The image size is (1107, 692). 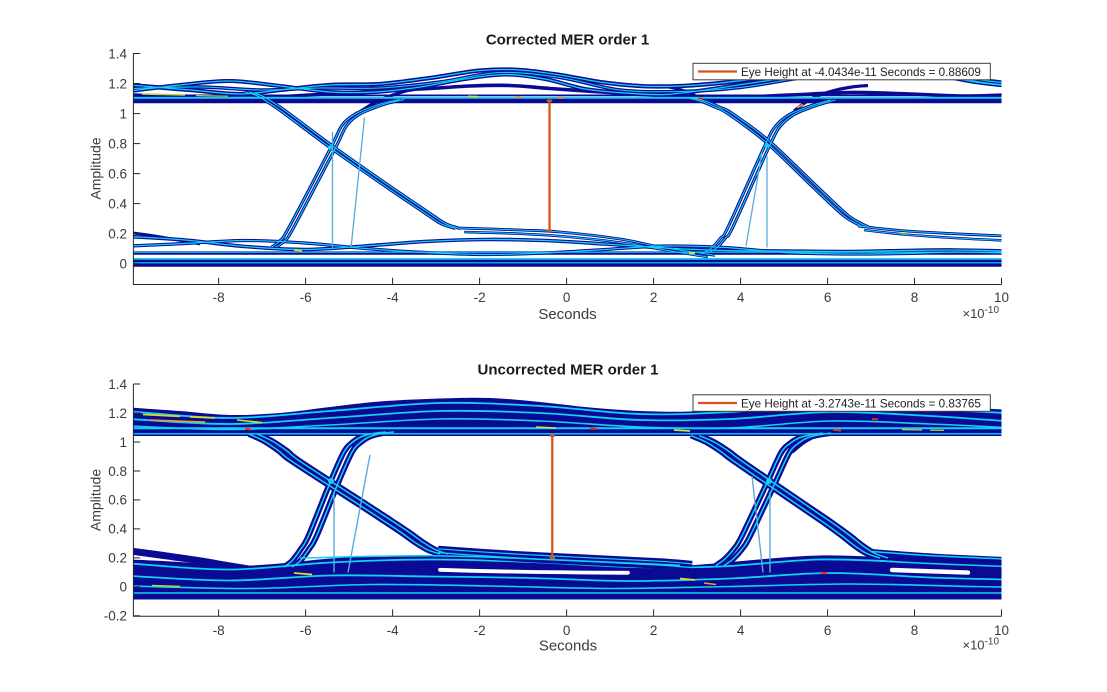 What do you see at coordinates (567, 40) in the screenshot?
I see `svg-text: Corrected MER order 1` at bounding box center [567, 40].